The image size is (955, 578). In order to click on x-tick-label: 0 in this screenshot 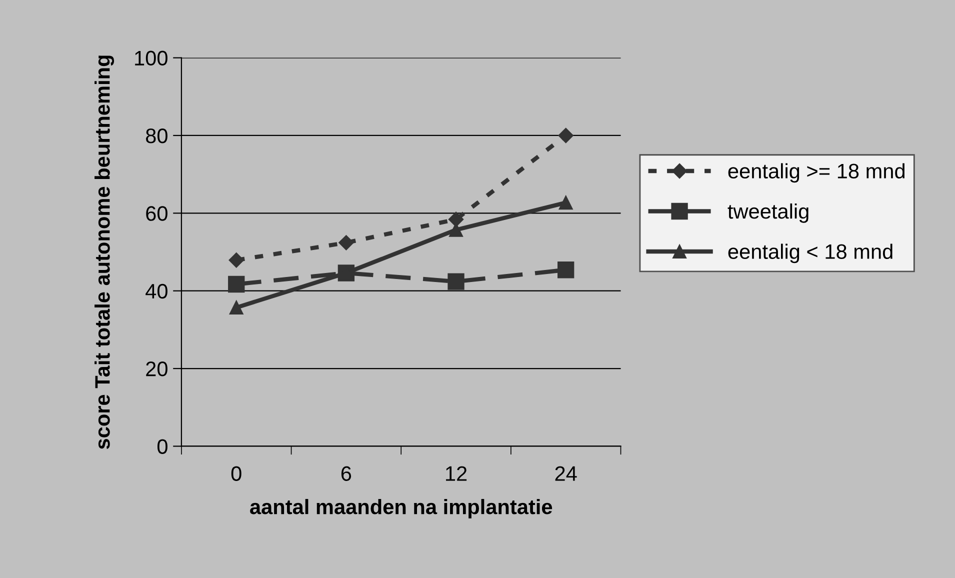, I will do `click(236, 473)`.